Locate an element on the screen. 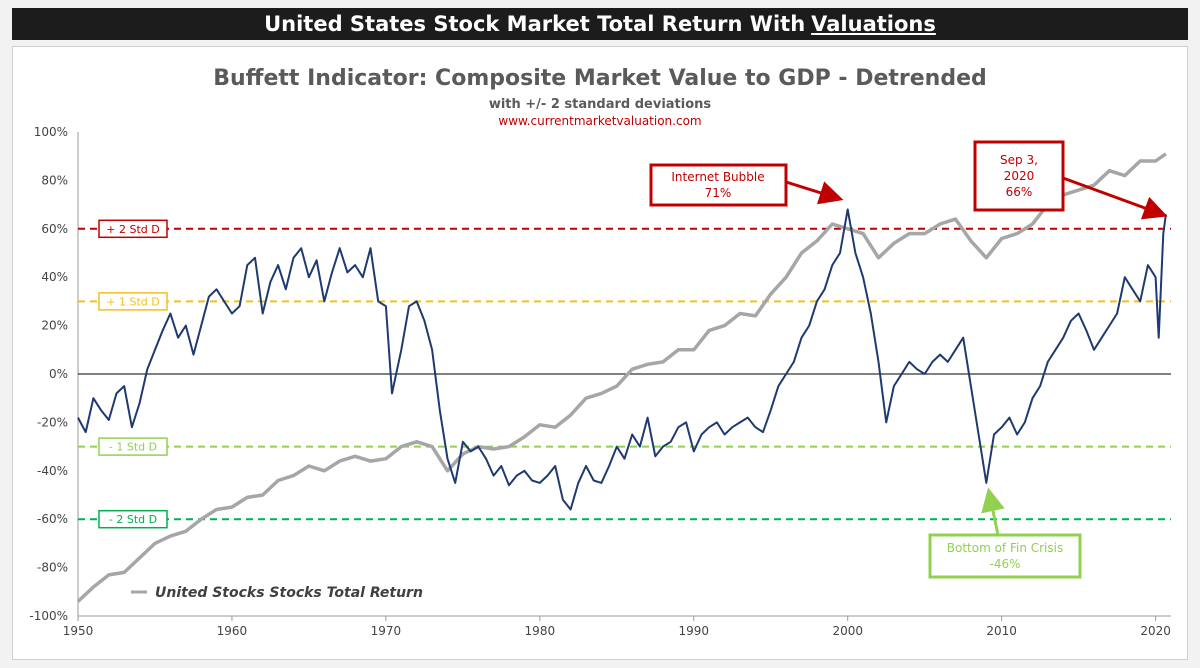 This screenshot has height=668, width=1200. threshold-label: - 2 Std D is located at coordinates (133, 519).